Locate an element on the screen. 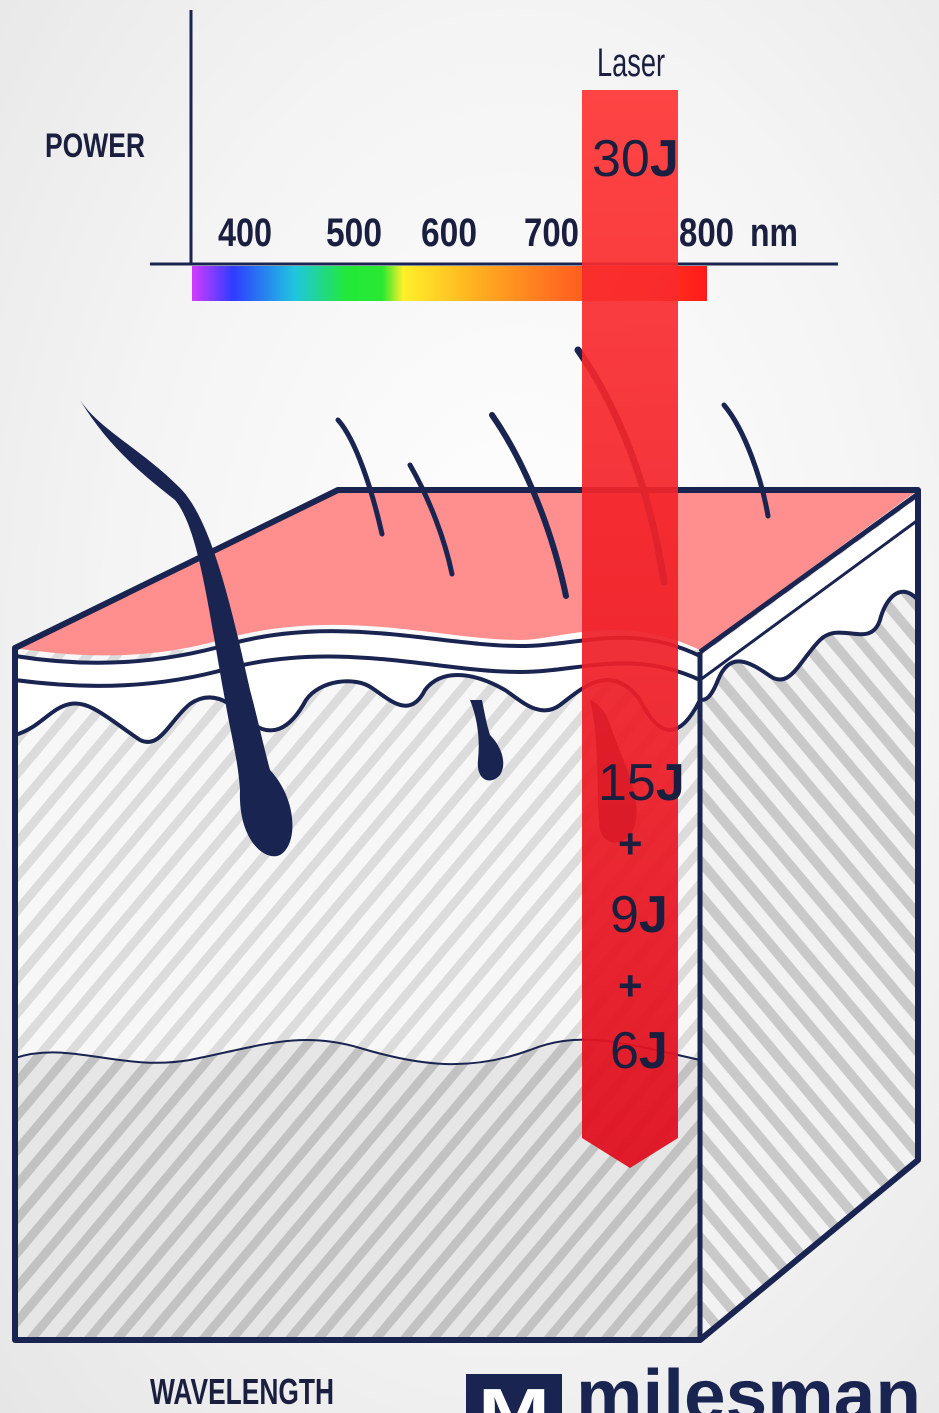 Image resolution: width=939 pixels, height=1413 pixels. tick-label-500: 500 is located at coordinates (354, 233).